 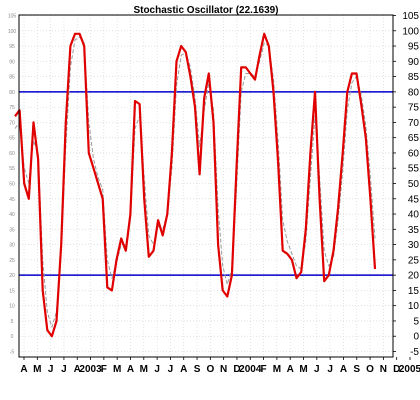 I want to click on y-tick-label-faint: 60, so click(x=12, y=154).